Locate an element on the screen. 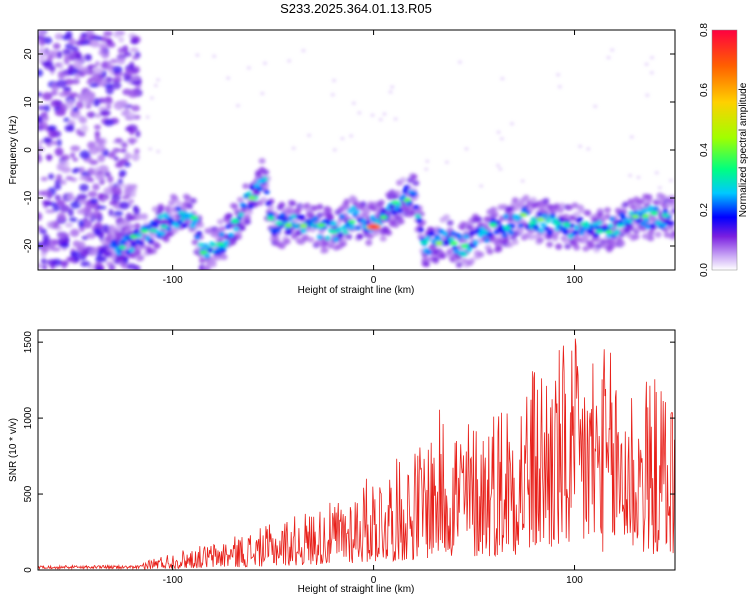 This screenshot has width=750, height=600. spectrogram-x-label: Height of straight line (km) is located at coordinates (356, 290).